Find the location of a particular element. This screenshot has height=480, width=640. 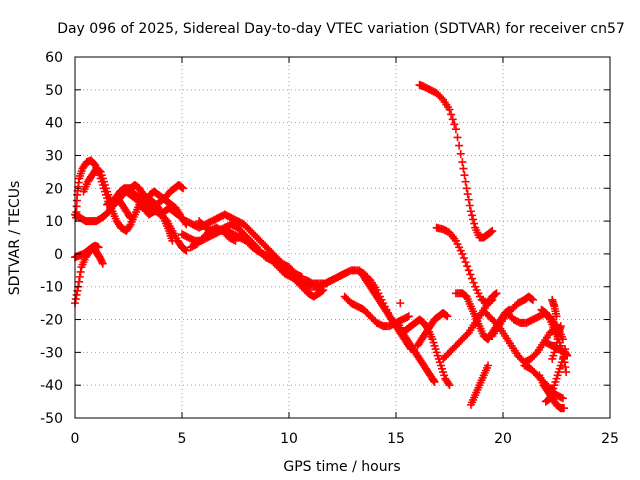

y-tick-label: 30 is located at coordinates (54, 156).